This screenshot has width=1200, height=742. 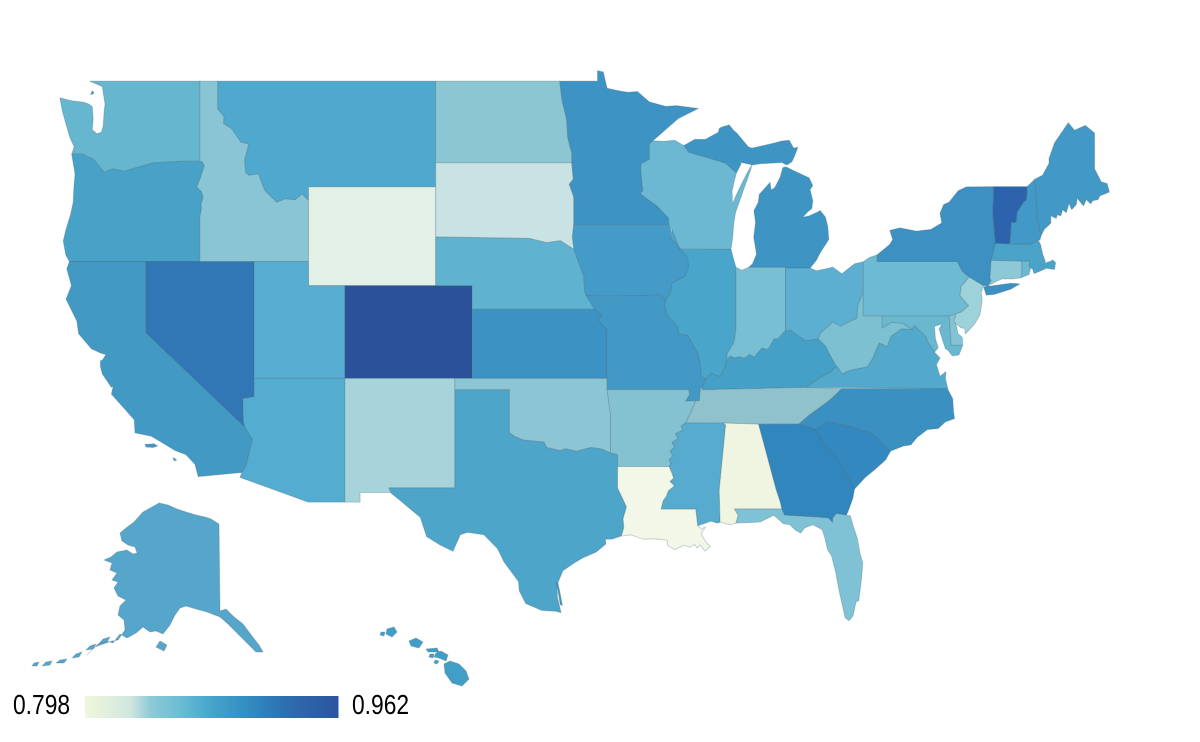 I want to click on svg-text: 0.798, so click(x=41, y=705).